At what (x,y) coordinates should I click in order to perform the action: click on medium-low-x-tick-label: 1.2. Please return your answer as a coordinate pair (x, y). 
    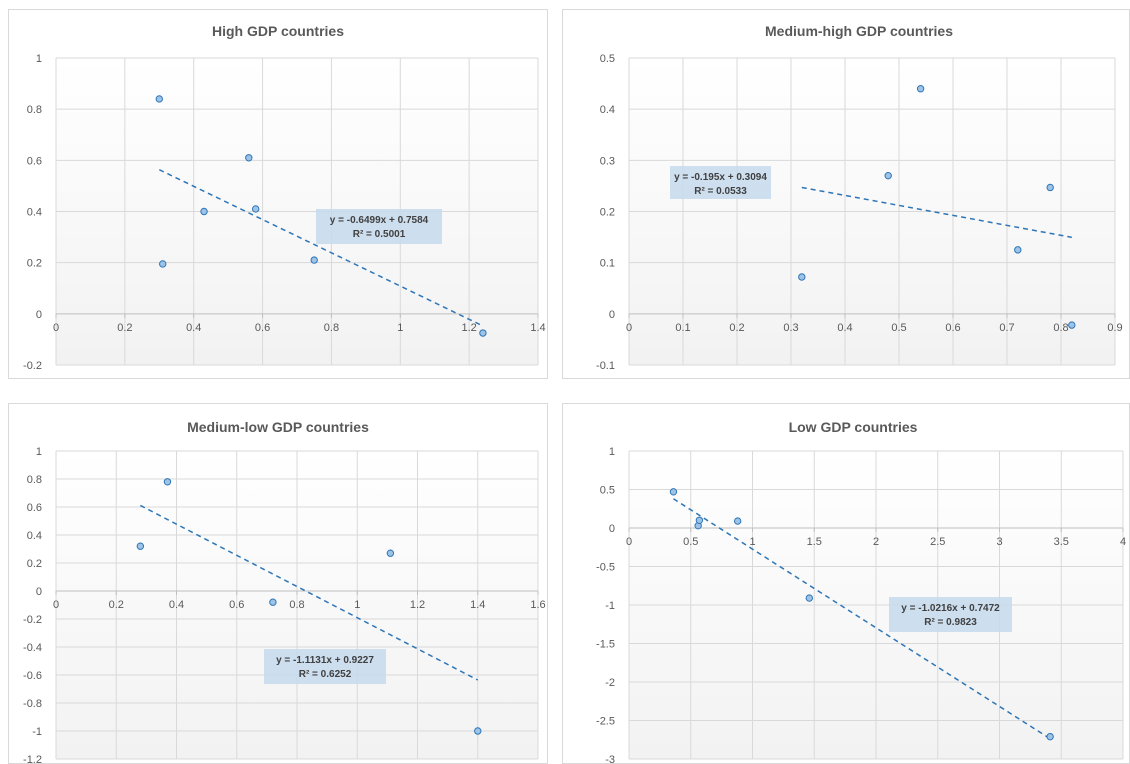
    Looking at the image, I should click on (417, 605).